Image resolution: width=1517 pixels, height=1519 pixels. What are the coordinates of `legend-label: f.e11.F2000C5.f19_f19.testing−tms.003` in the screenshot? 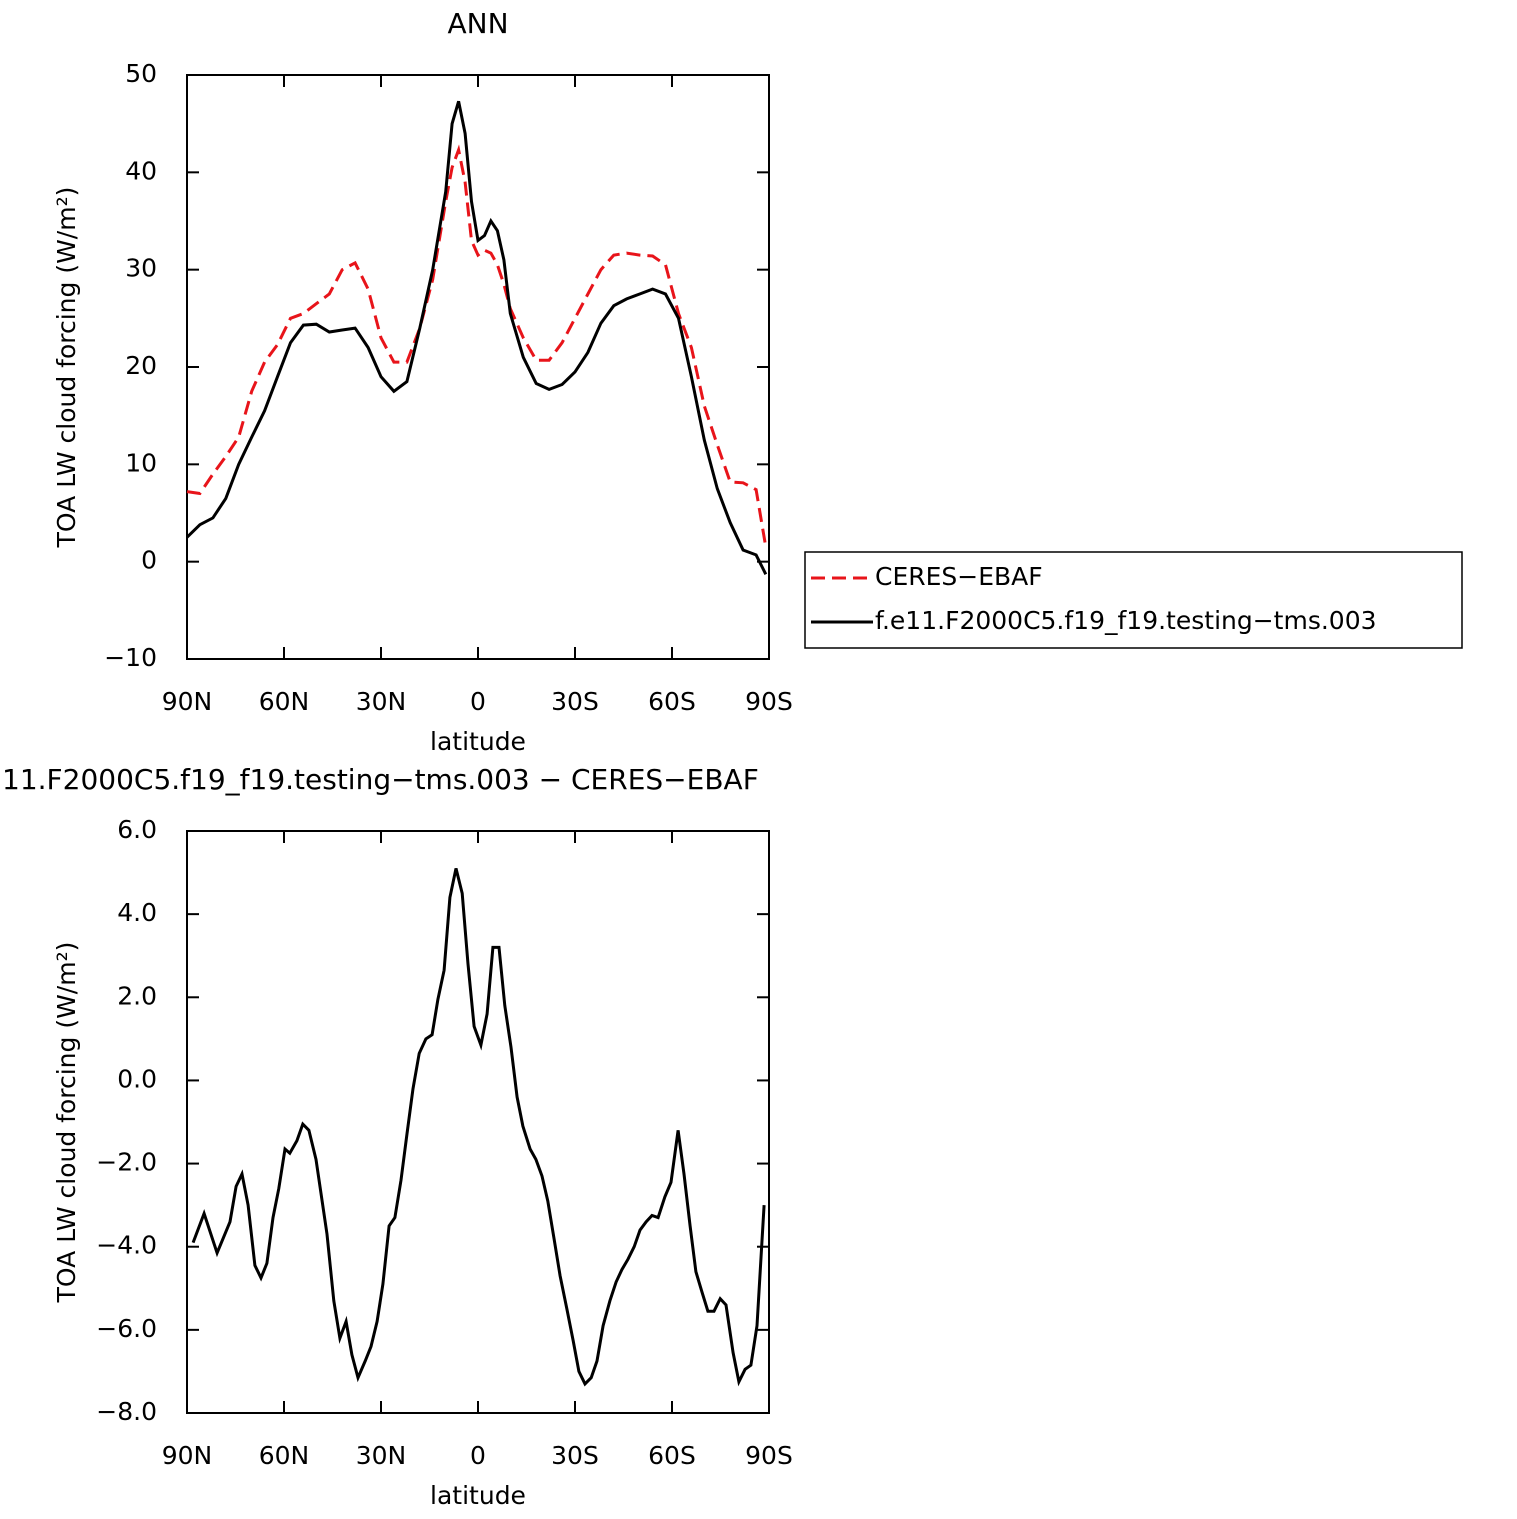 It's located at (1126, 620).